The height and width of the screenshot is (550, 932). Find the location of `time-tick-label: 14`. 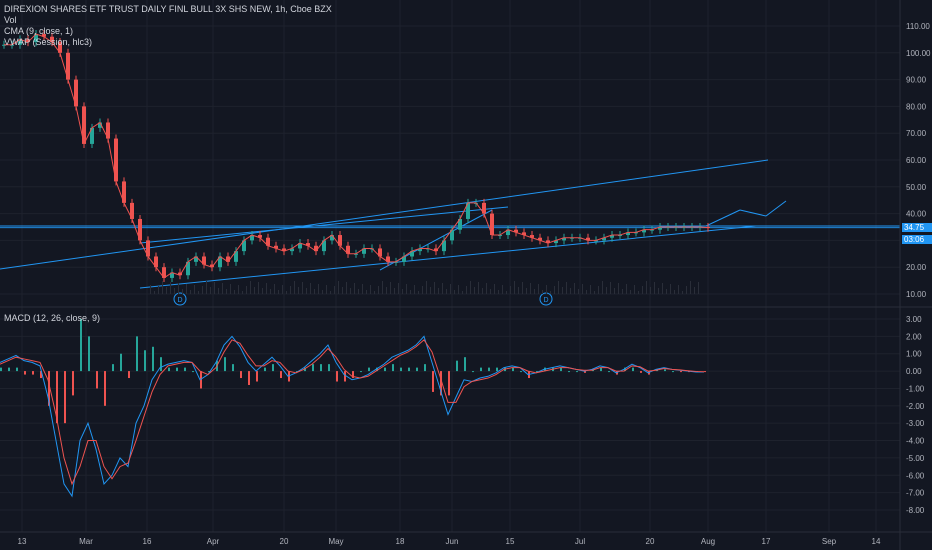

time-tick-label: 14 is located at coordinates (876, 541).